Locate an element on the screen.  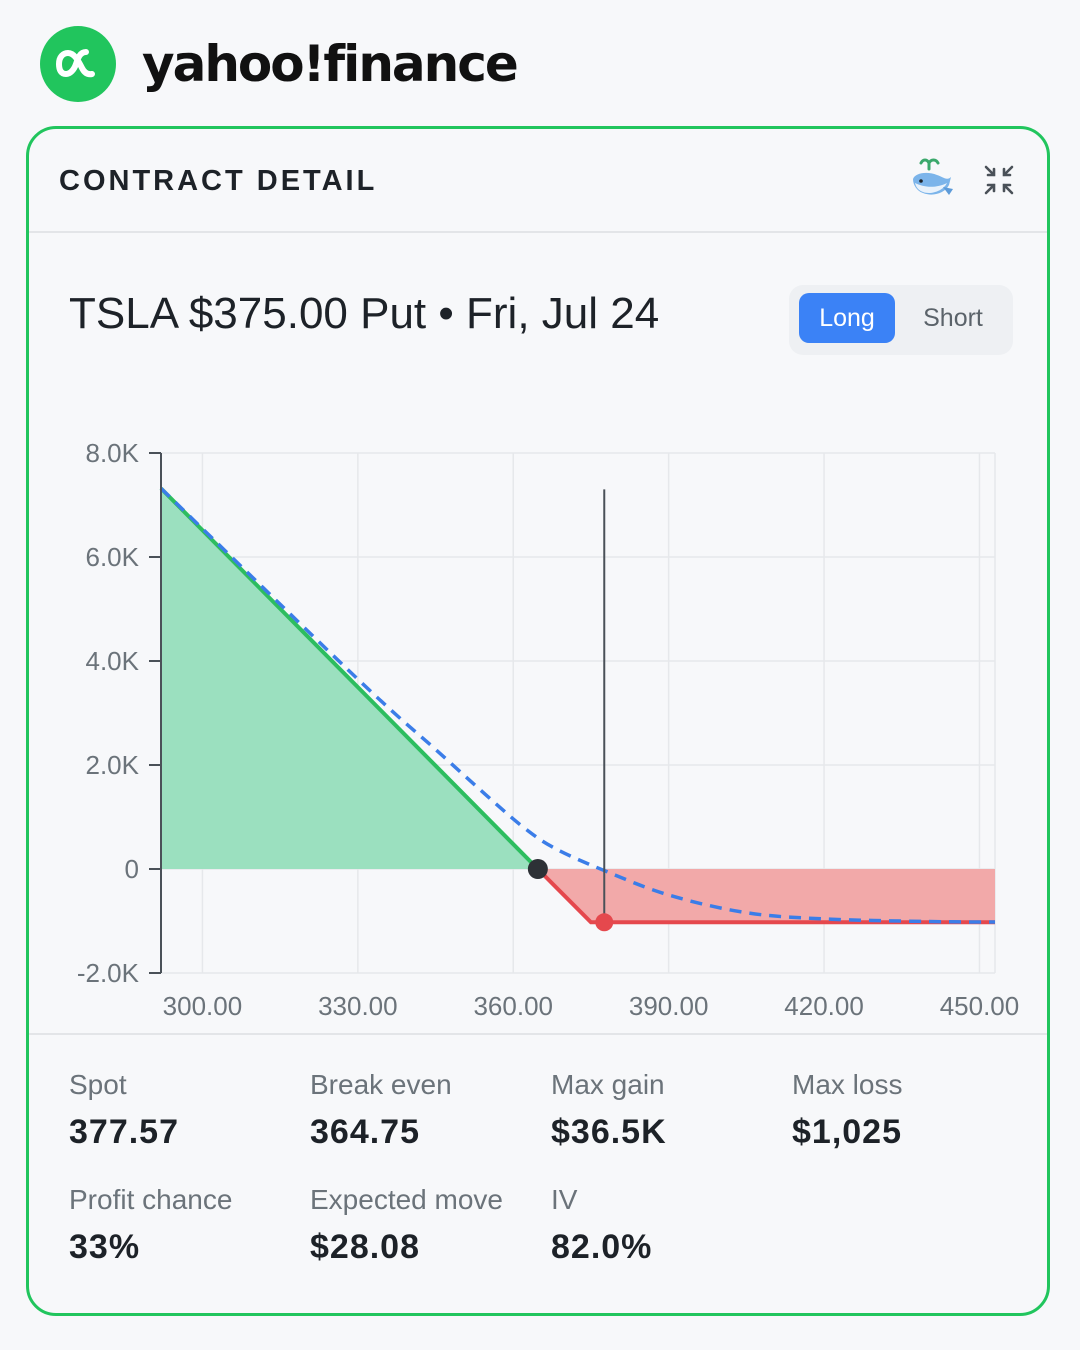
collapse-icon is located at coordinates (999, 180).